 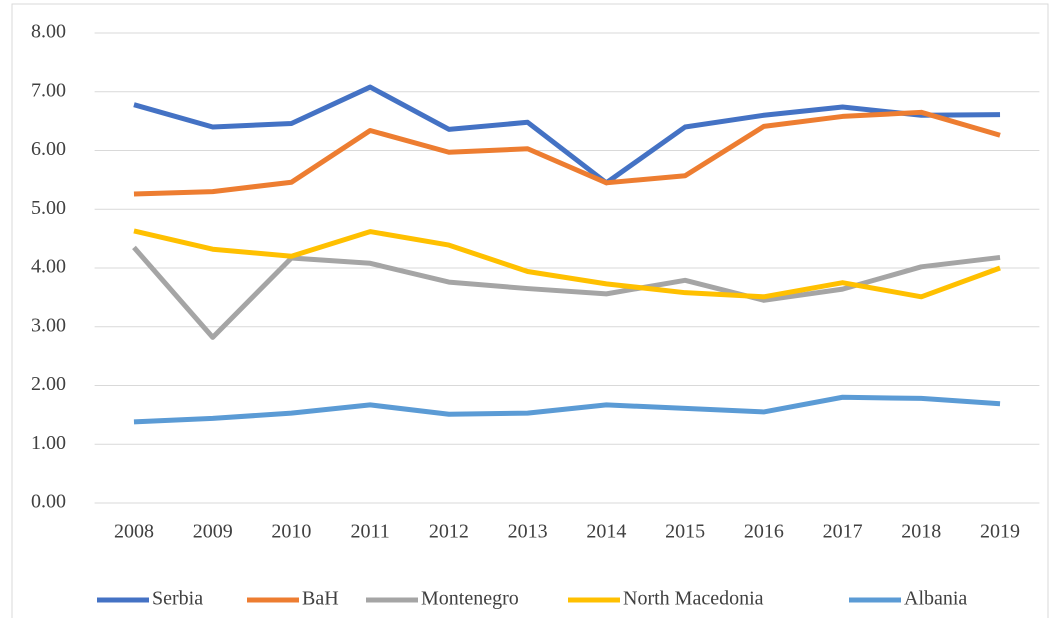 I want to click on x-tick-label: 2014, so click(x=606, y=532).